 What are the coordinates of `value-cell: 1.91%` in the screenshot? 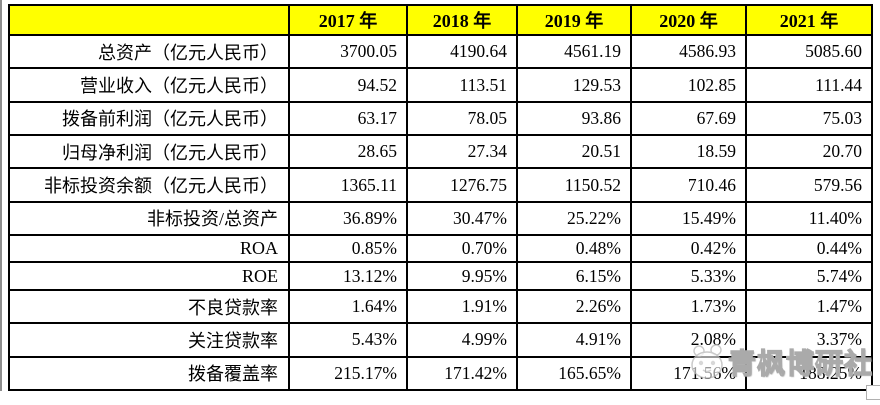 It's located at (462, 306).